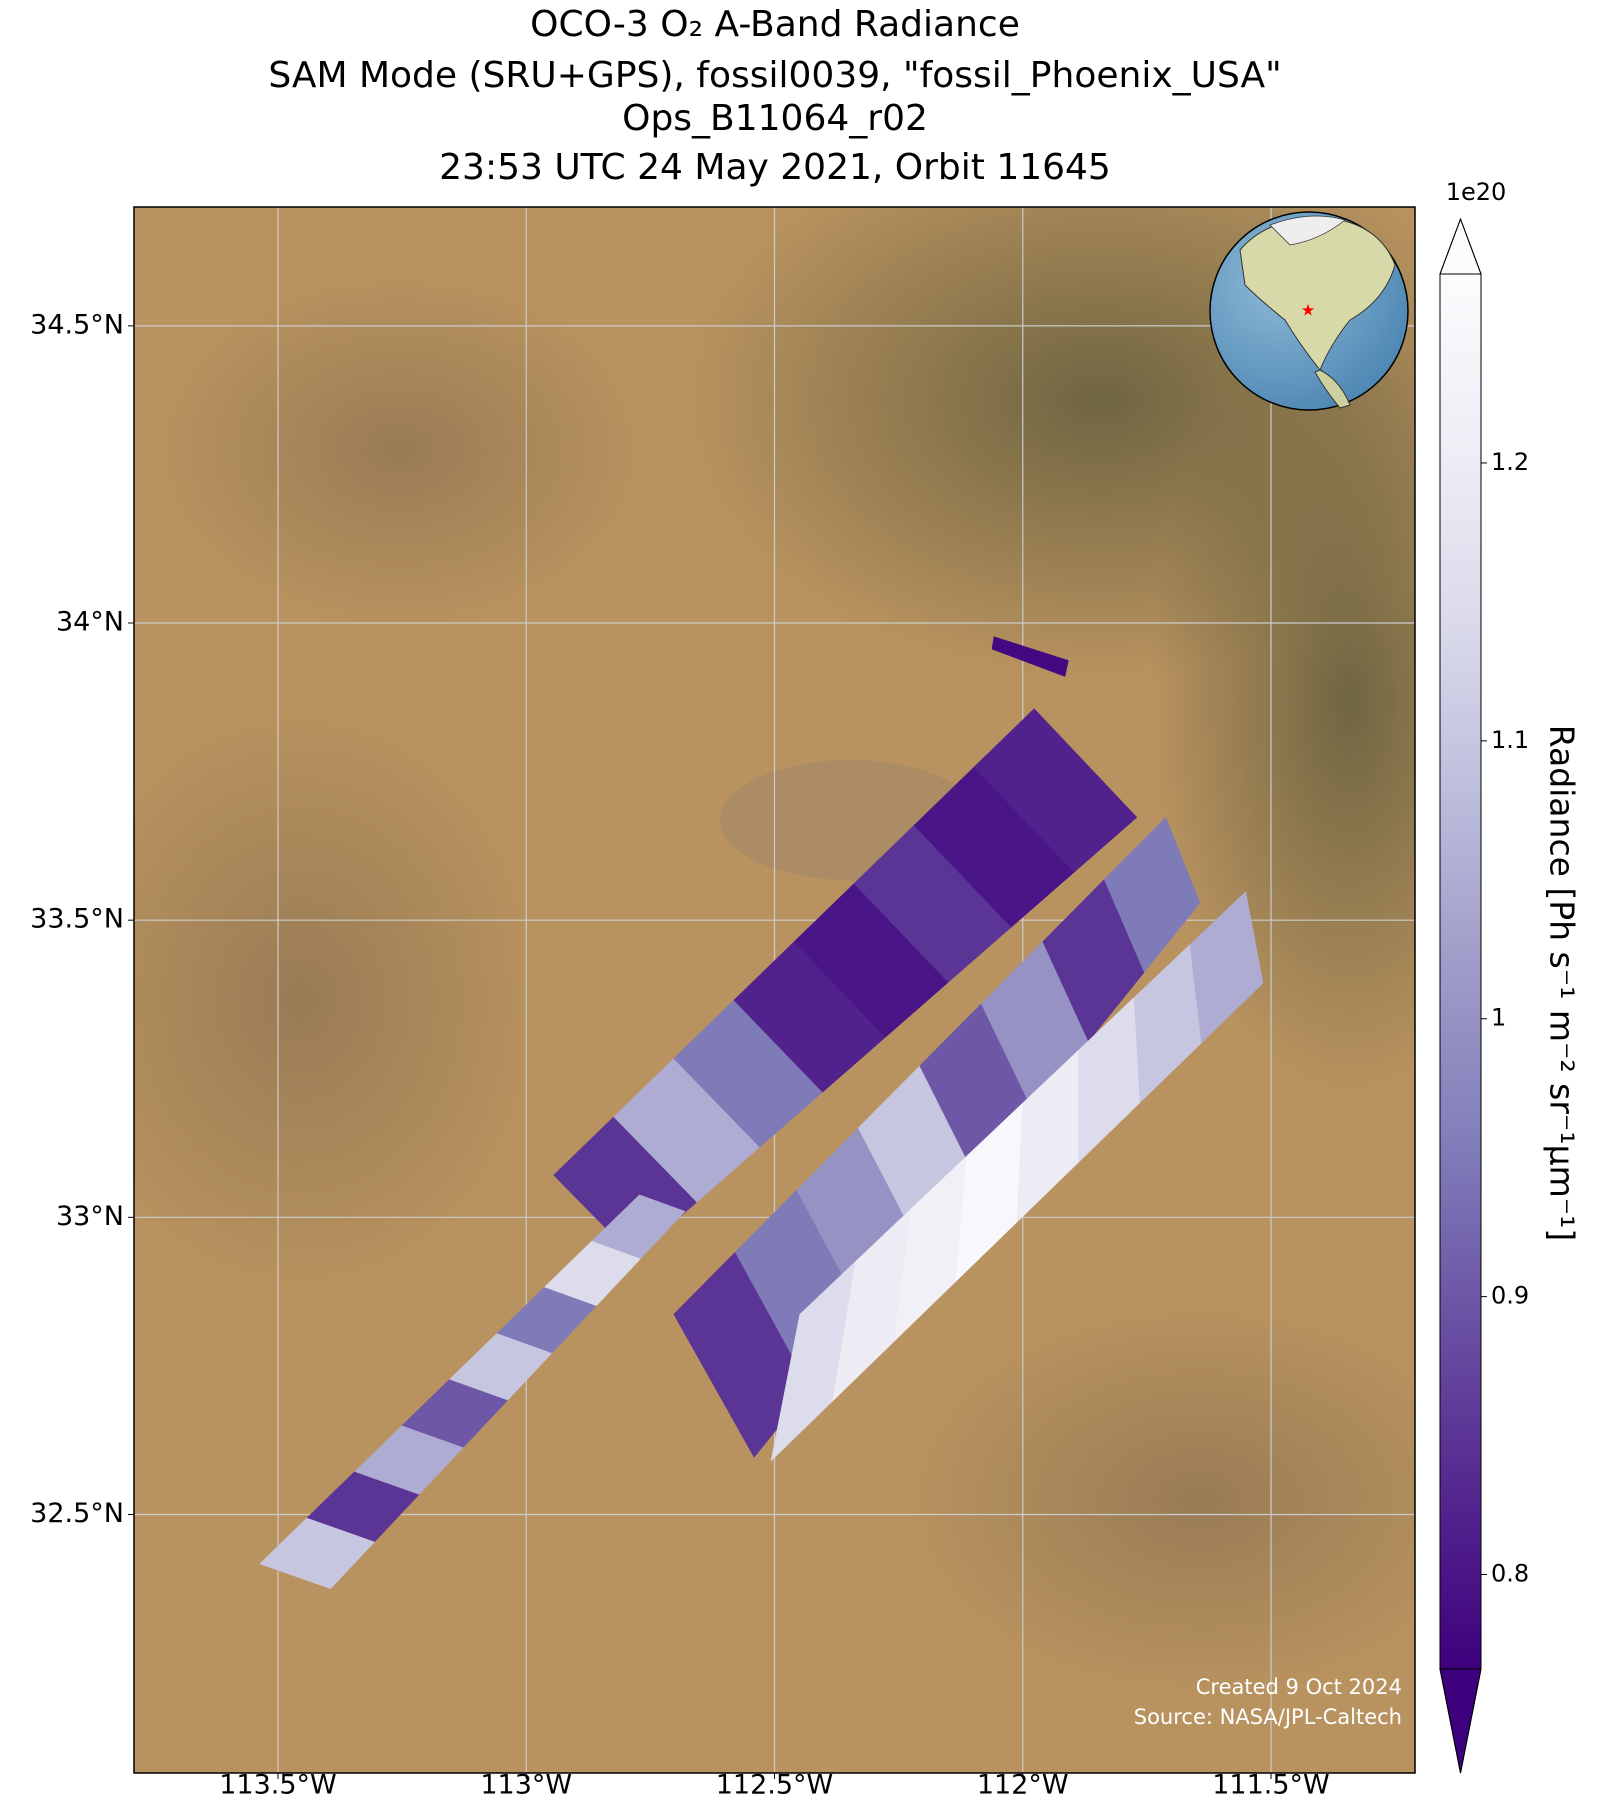 The width and height of the screenshot is (1600, 1800). I want to click on x-tick-label: 113.5°W, so click(278, 1783).